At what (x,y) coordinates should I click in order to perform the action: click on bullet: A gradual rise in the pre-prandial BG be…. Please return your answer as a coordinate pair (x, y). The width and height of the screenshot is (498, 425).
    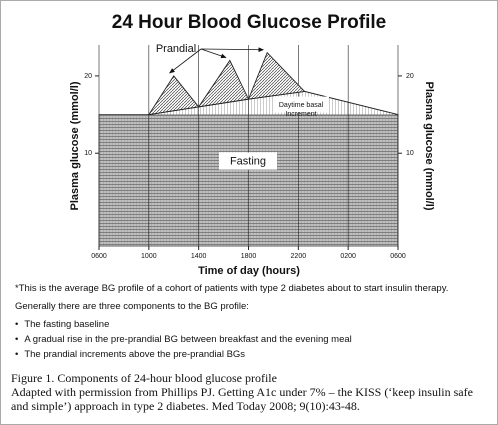
    Looking at the image, I should click on (250, 339).